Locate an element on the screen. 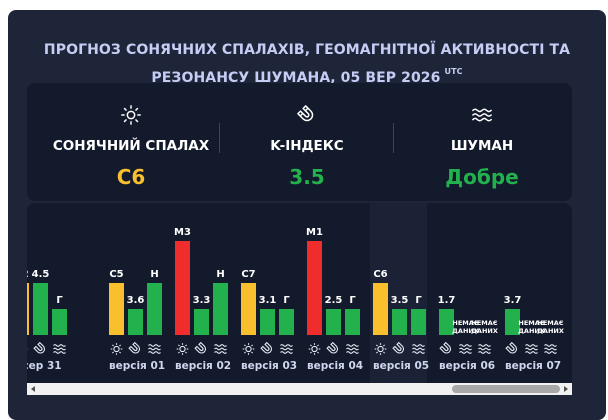  k-index-metric: K-ІНДЕКС 3.5 is located at coordinates (307, 142).